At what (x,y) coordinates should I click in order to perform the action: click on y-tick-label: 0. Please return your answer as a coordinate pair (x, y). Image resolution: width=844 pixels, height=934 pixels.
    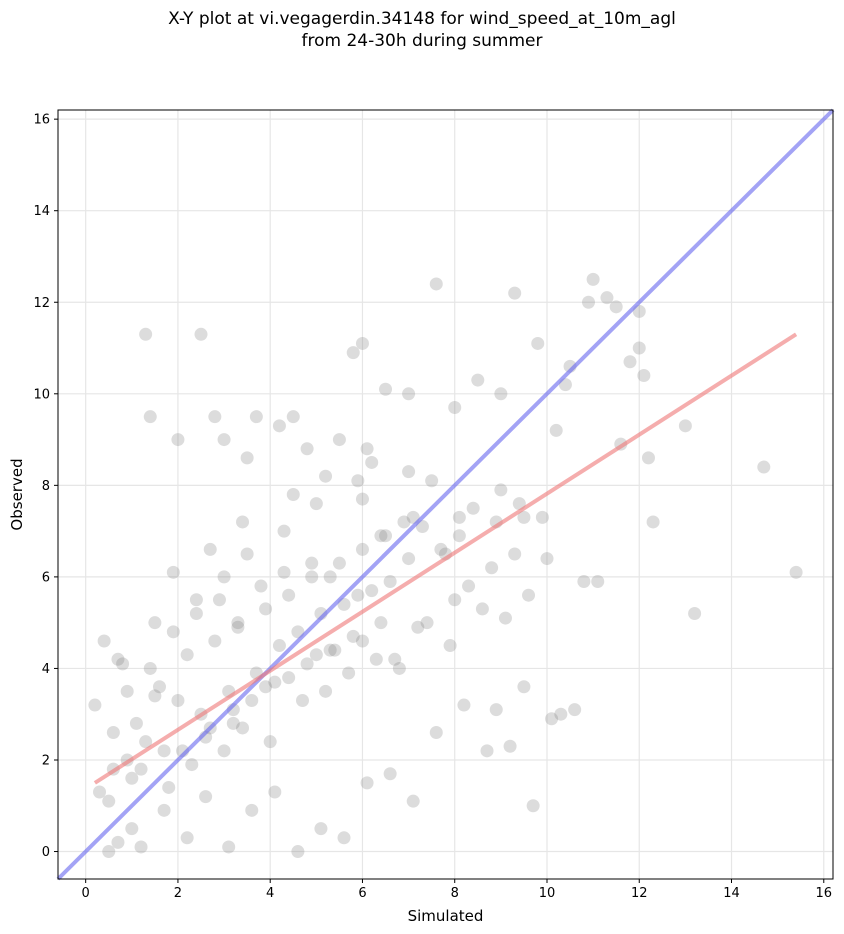
    Looking at the image, I should click on (46, 852).